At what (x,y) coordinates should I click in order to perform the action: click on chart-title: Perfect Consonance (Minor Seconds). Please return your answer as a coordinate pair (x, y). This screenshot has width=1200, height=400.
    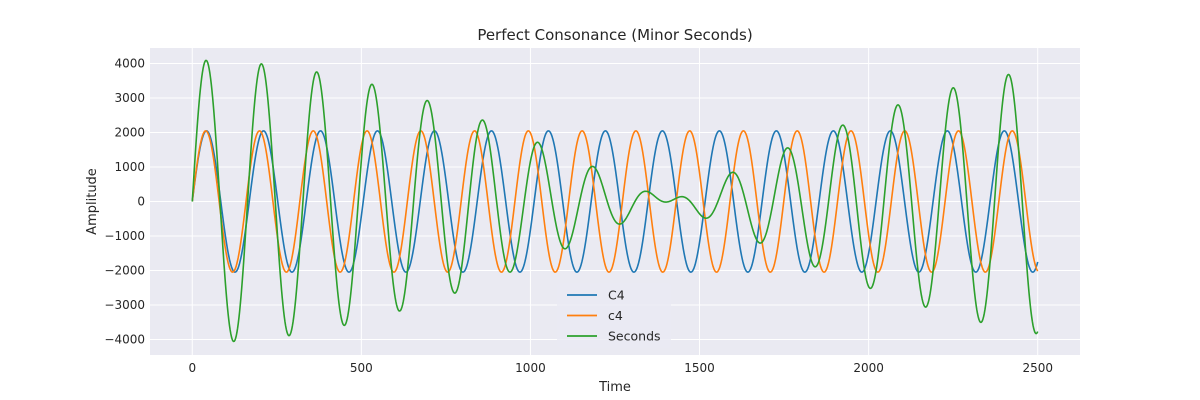
    Looking at the image, I should click on (614, 35).